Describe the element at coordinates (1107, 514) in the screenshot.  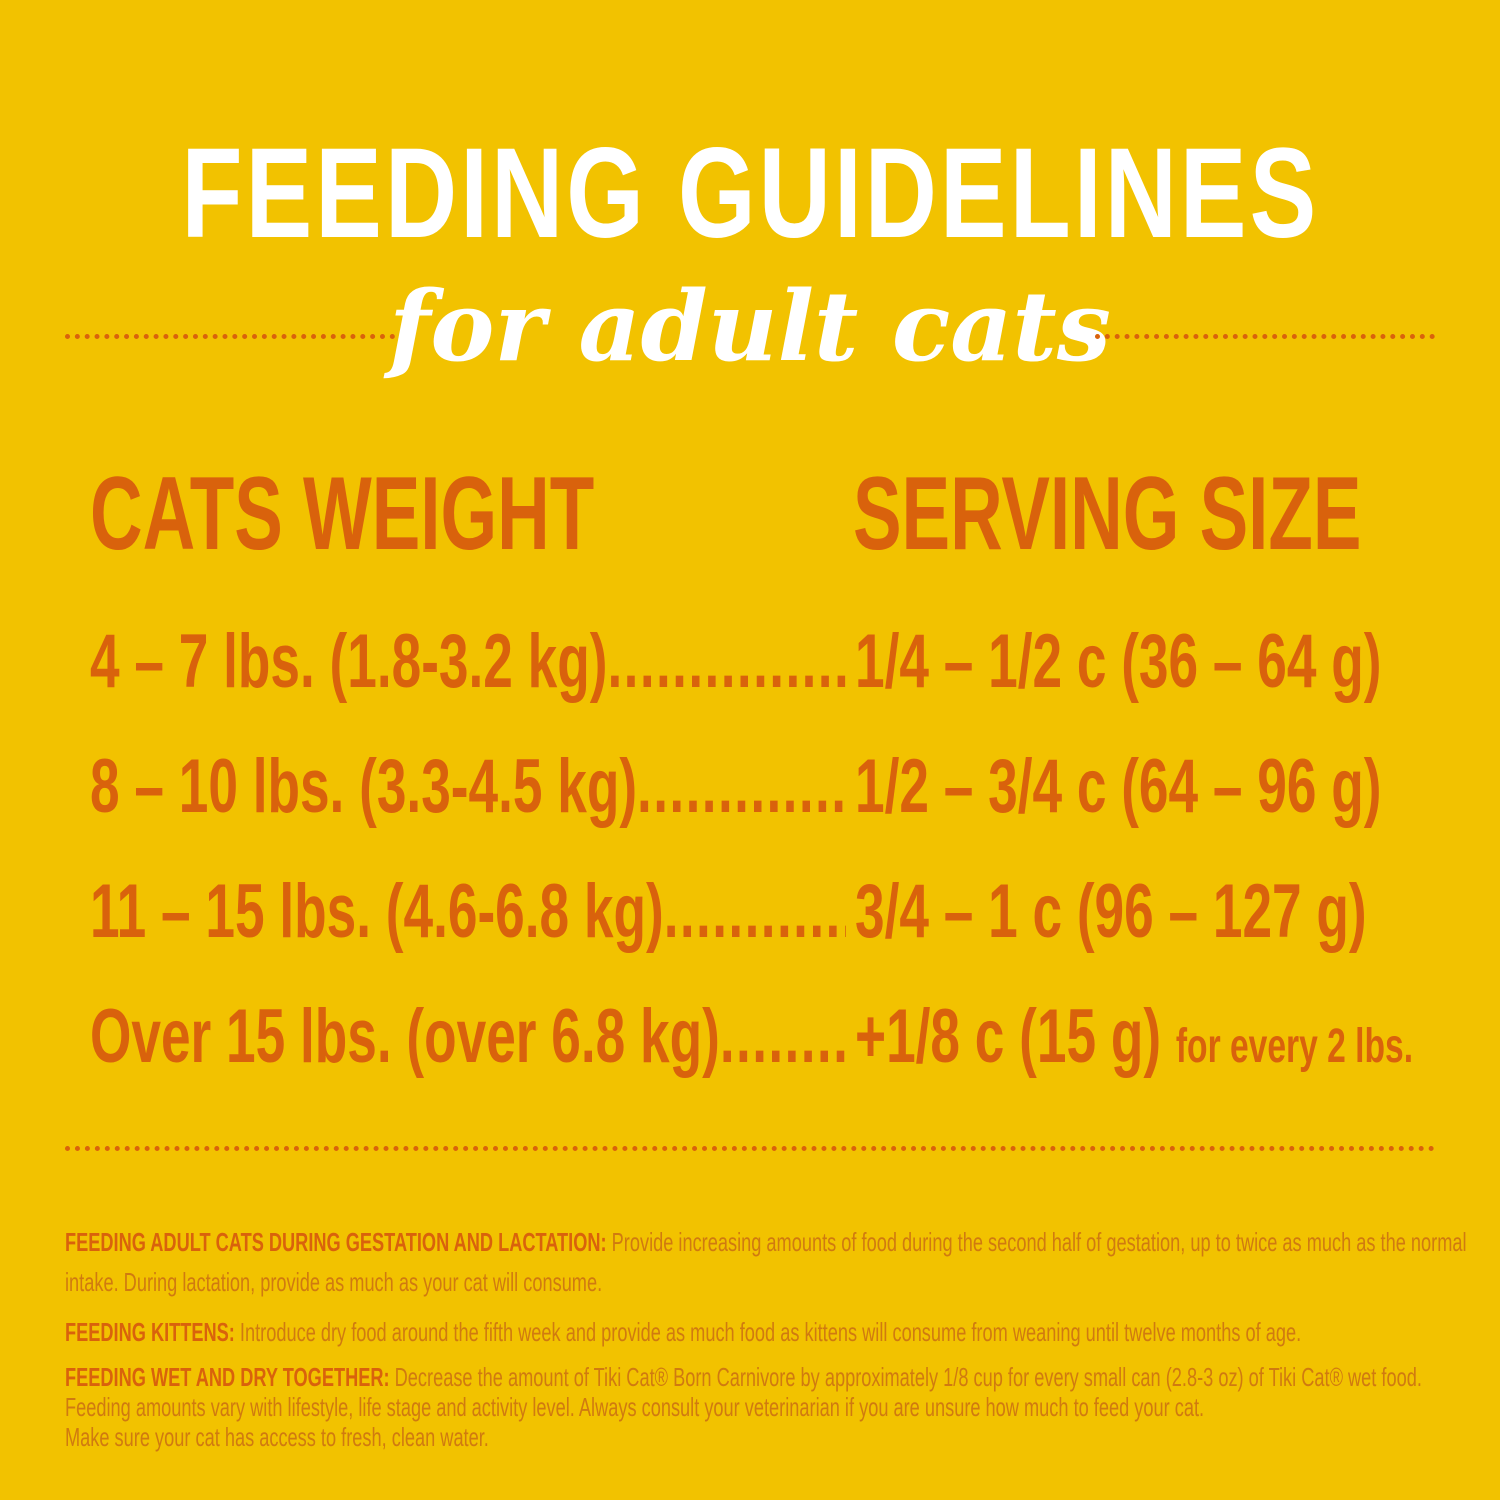
I see `header-serving-size: SERVING SIZE` at that location.